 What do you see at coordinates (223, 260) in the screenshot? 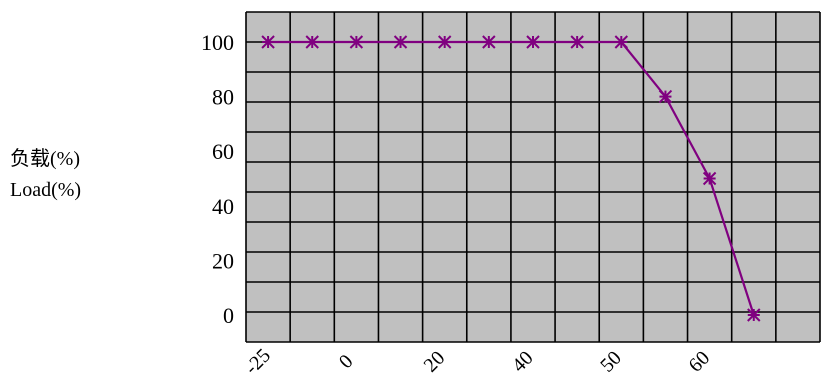
I see `y-tick-label: 20` at bounding box center [223, 260].